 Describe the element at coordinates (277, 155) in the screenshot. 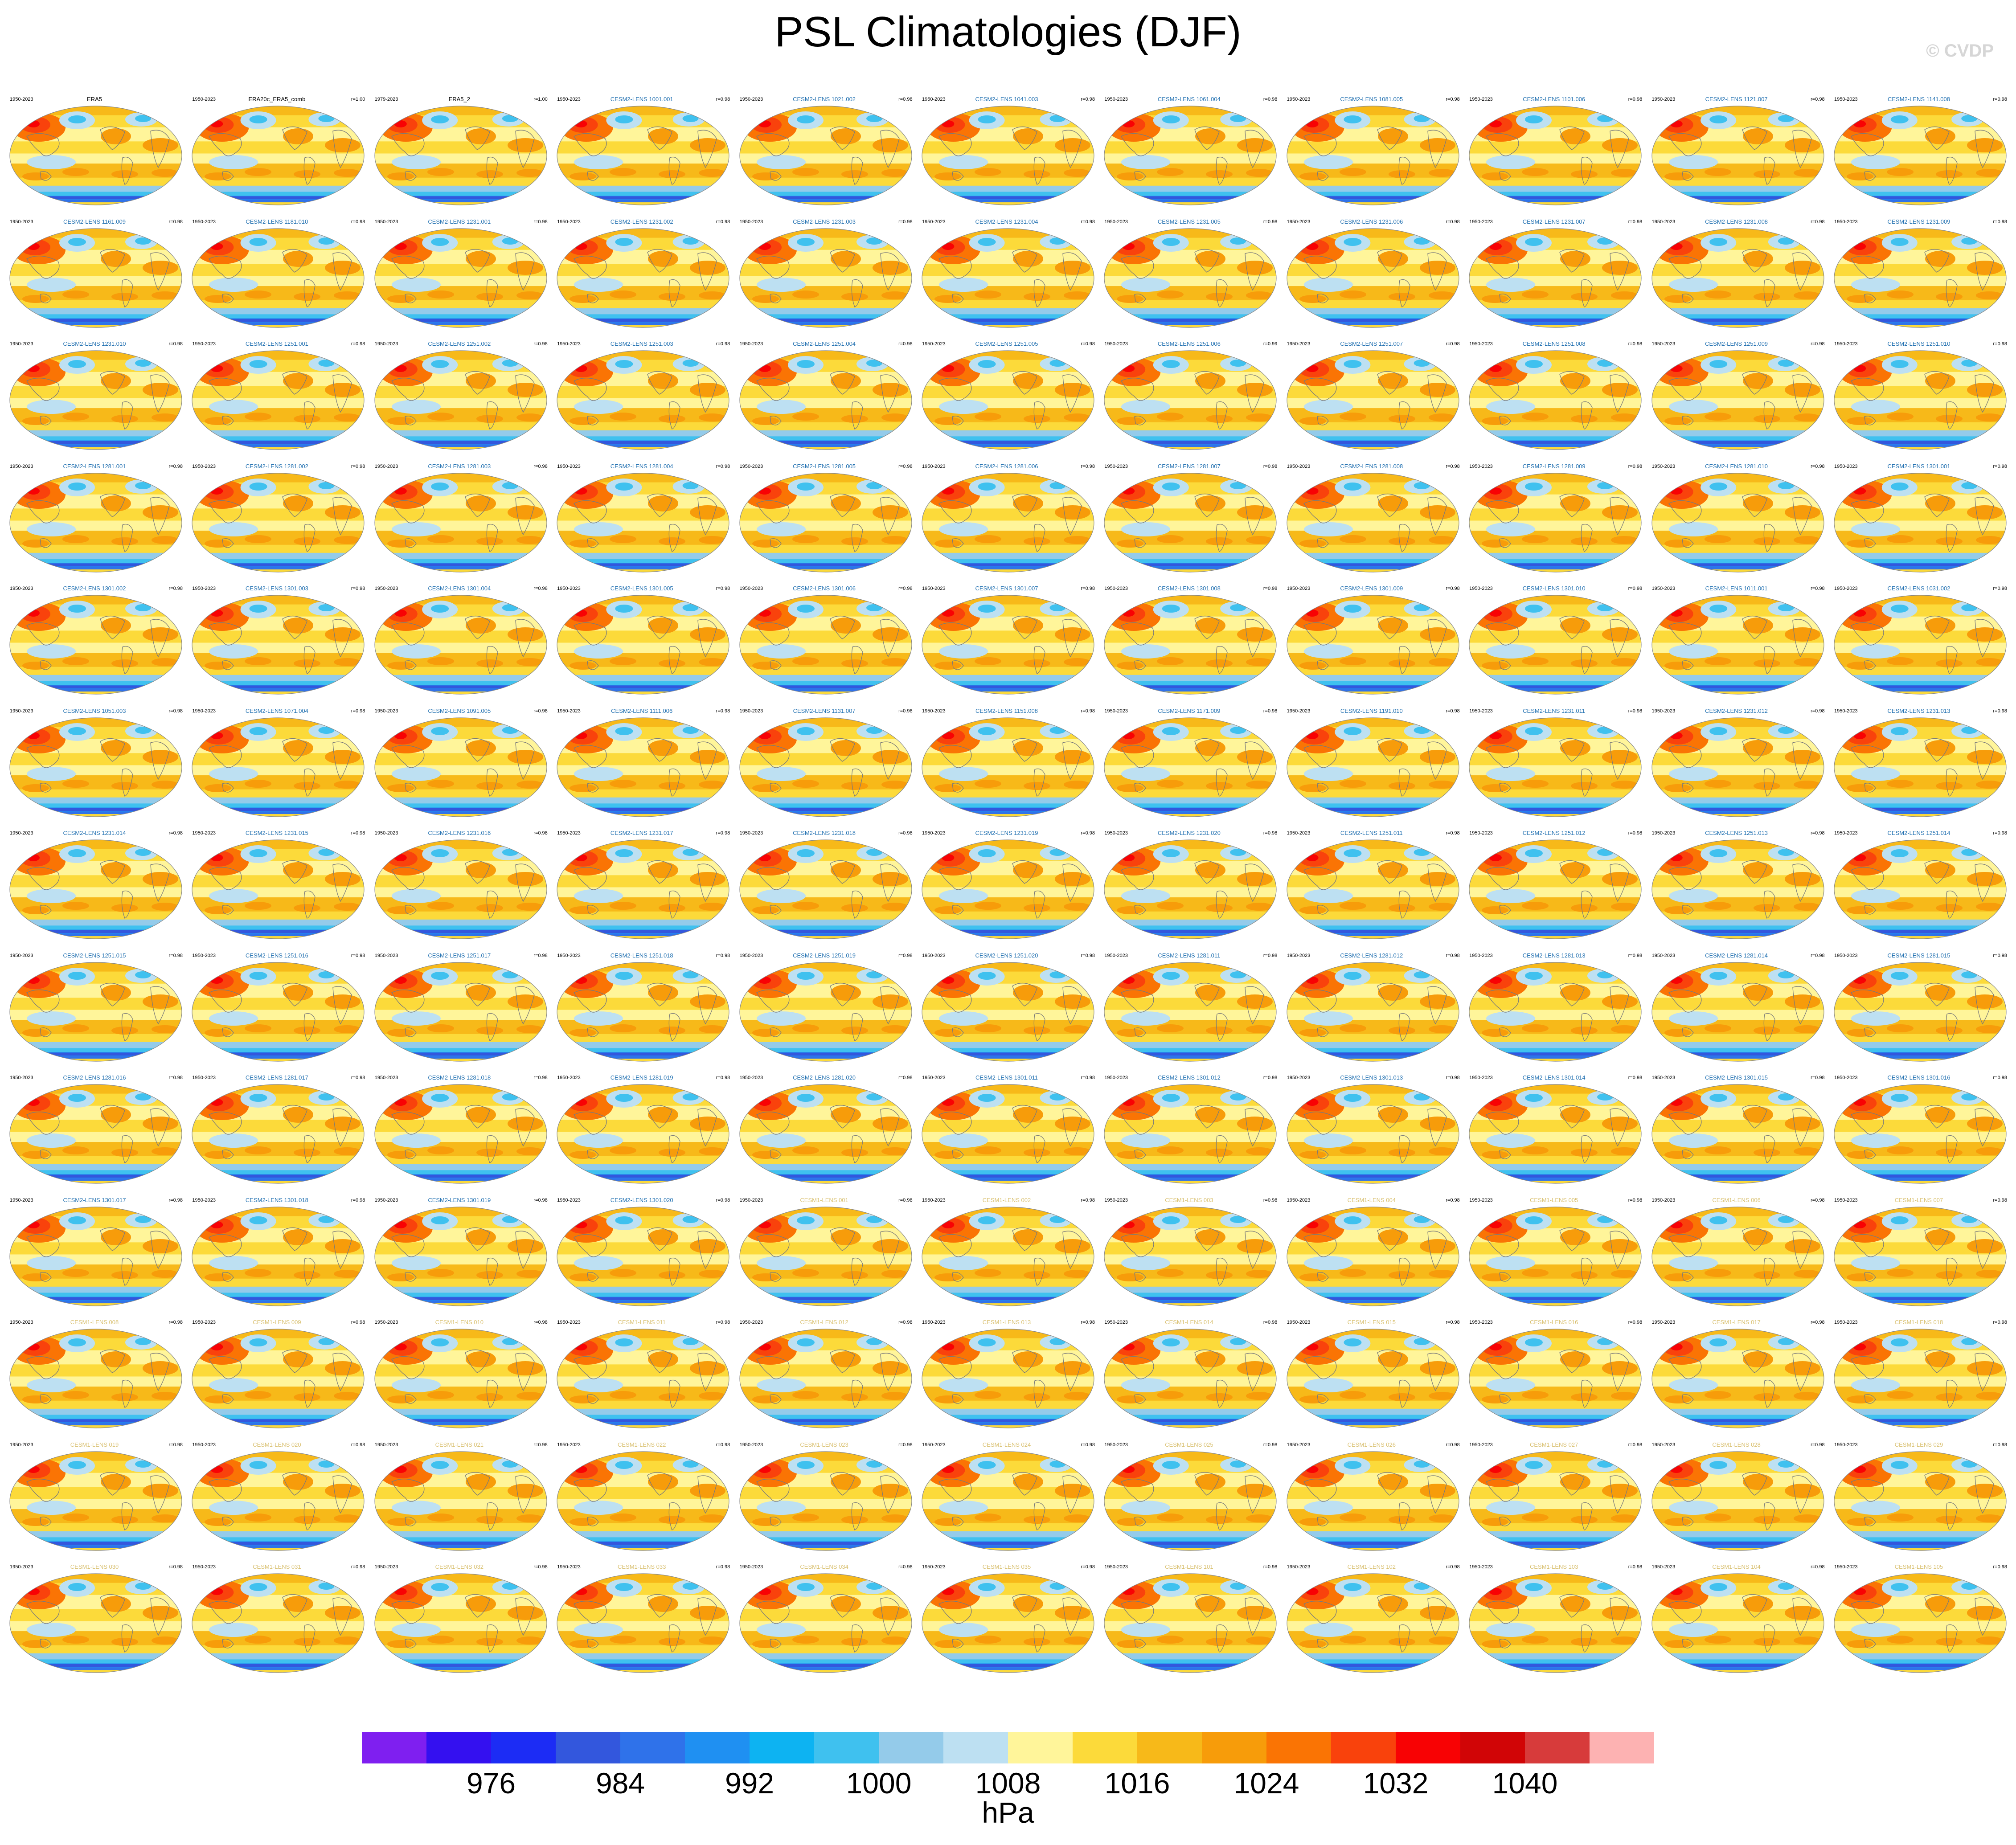

I see `map-panel: 1950-2023 ERA20c_ERA5_comb r=1.00` at that location.